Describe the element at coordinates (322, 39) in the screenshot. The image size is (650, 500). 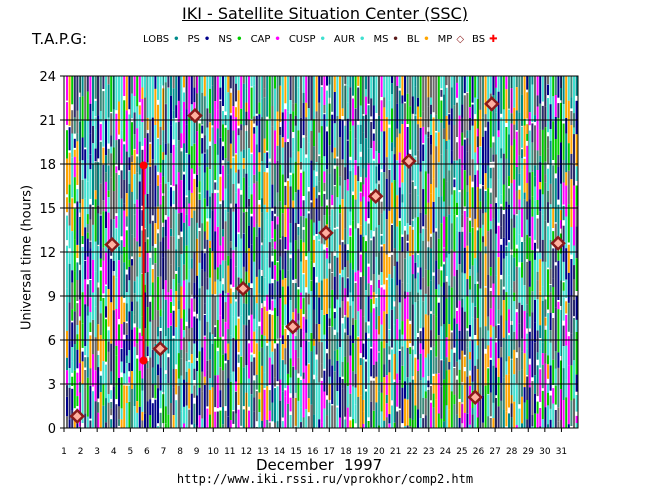
I see `legend-swatch: •` at that location.